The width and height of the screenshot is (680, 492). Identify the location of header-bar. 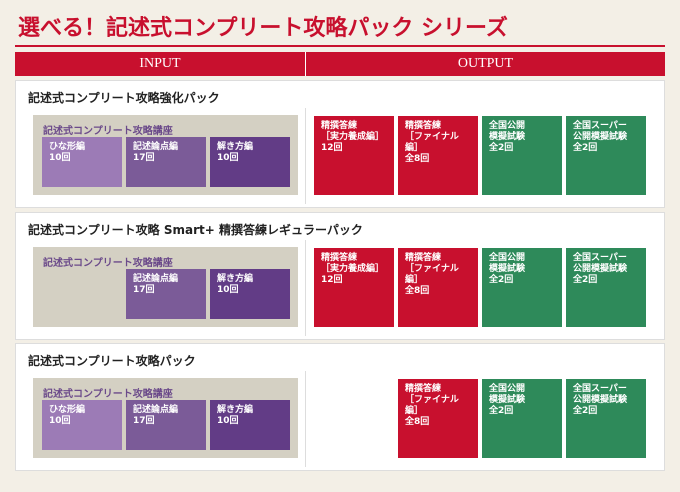
(340, 64).